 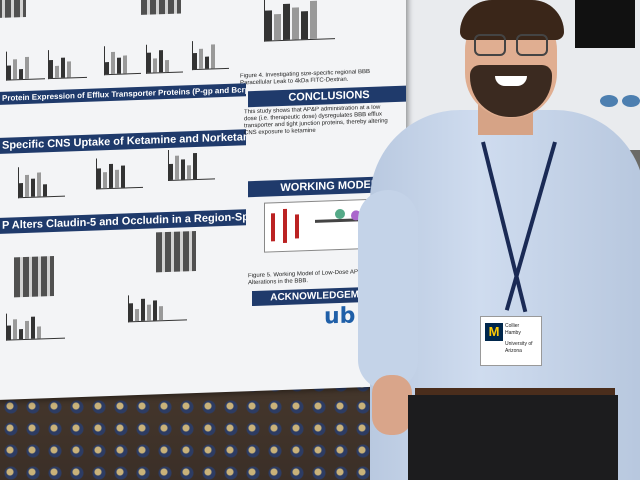 What do you see at coordinates (512, 326) in the screenshot?
I see `badge-line: Collier` at bounding box center [512, 326].